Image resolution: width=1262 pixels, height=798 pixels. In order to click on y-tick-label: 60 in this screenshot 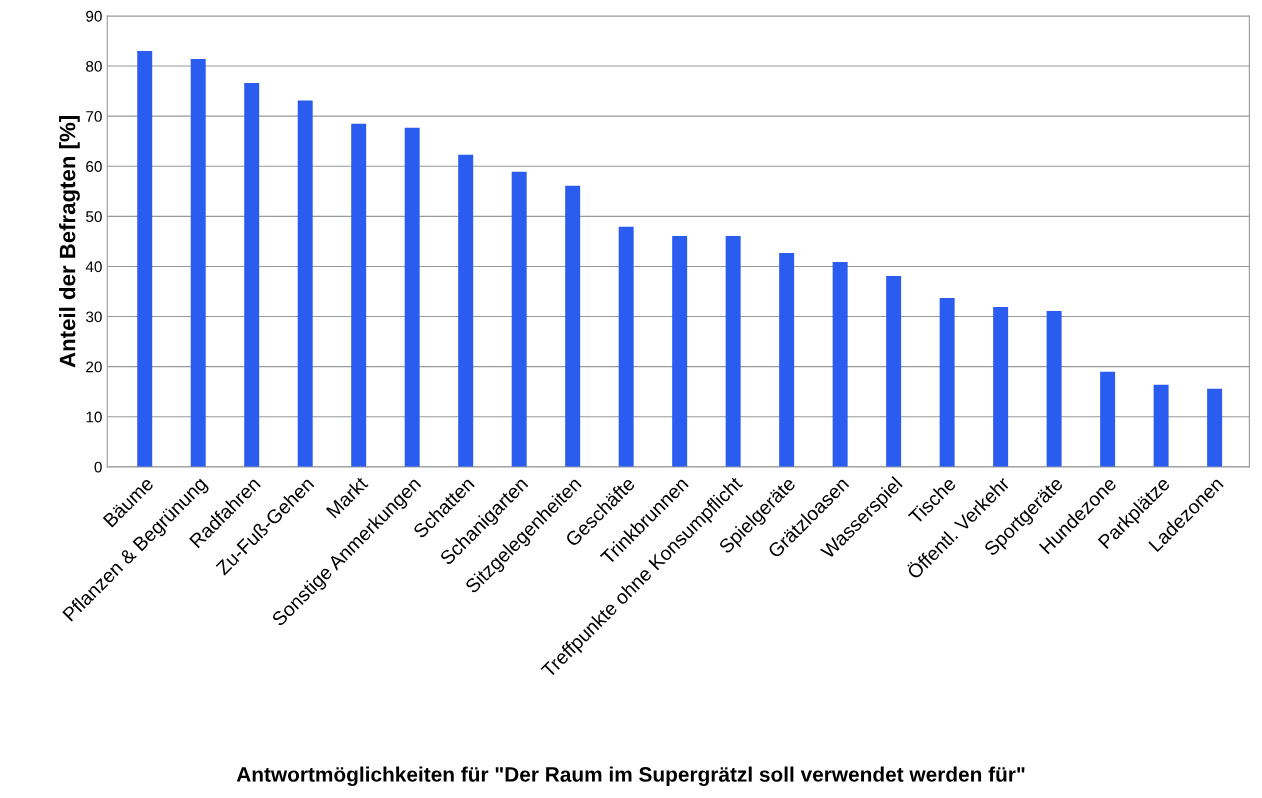, I will do `click(94, 166)`.